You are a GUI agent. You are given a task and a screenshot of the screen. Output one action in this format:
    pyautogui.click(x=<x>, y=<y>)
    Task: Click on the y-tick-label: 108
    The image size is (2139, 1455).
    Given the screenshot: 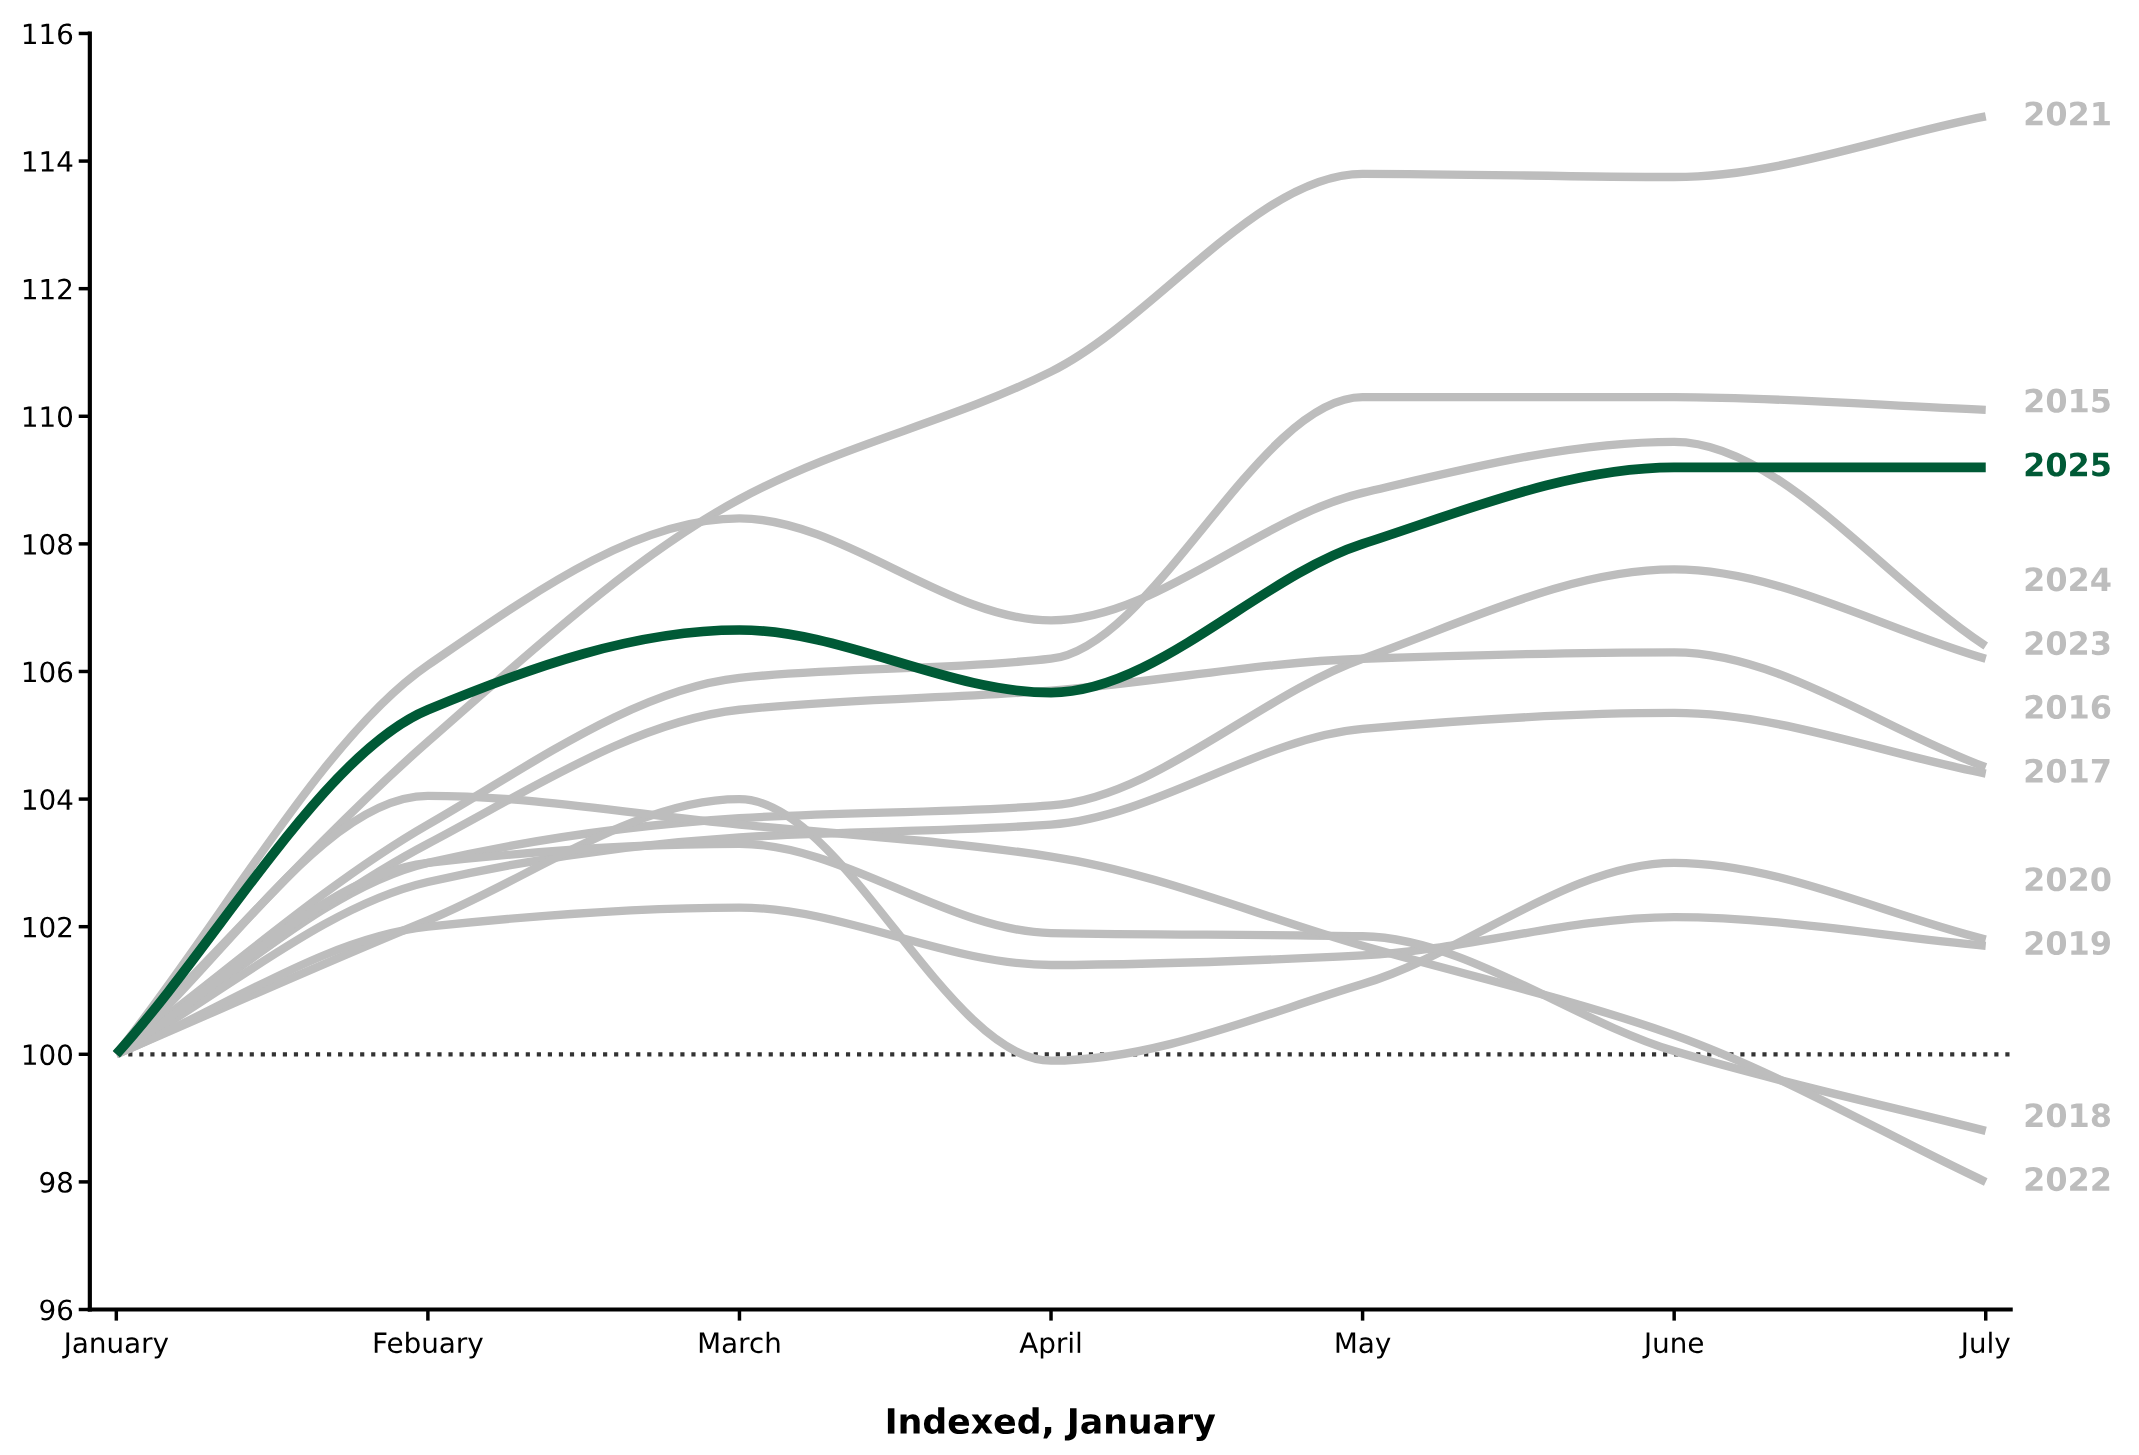 What is the action you would take?
    pyautogui.click(x=47, y=544)
    